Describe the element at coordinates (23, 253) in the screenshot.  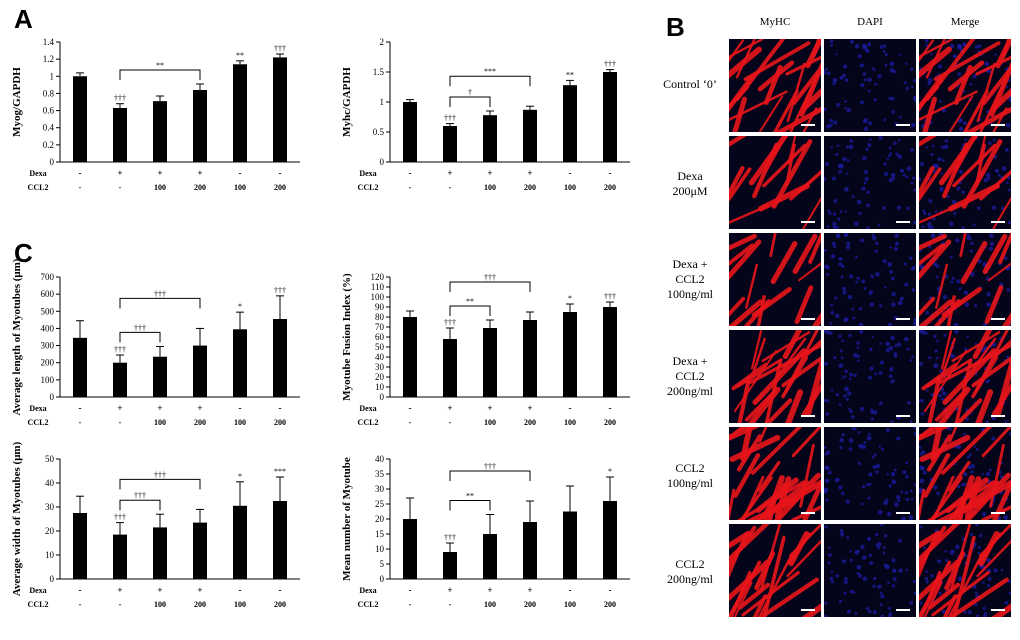
I see `panel-label-c: C` at that location.